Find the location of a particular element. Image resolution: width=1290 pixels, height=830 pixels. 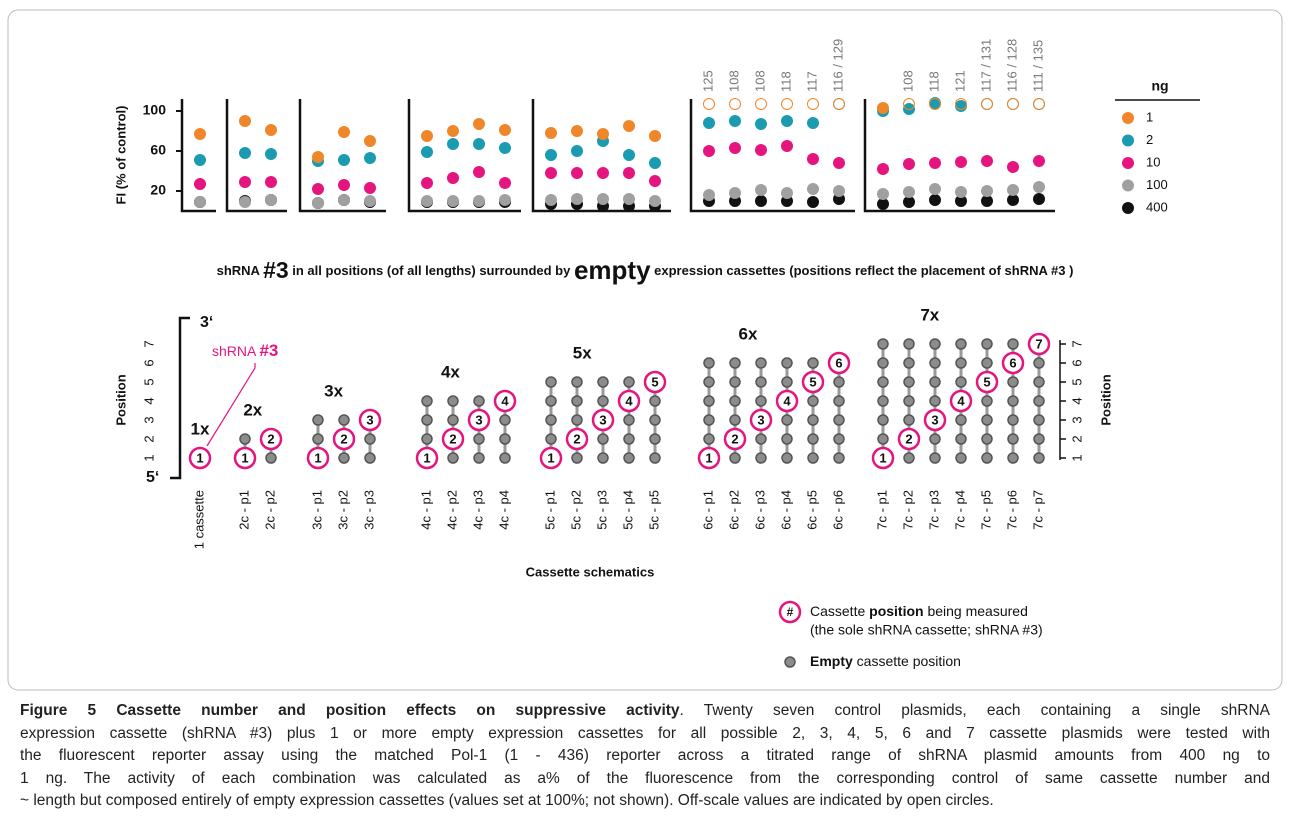

off-scale-label: 111 / 135 is located at coordinates (1037, 66).